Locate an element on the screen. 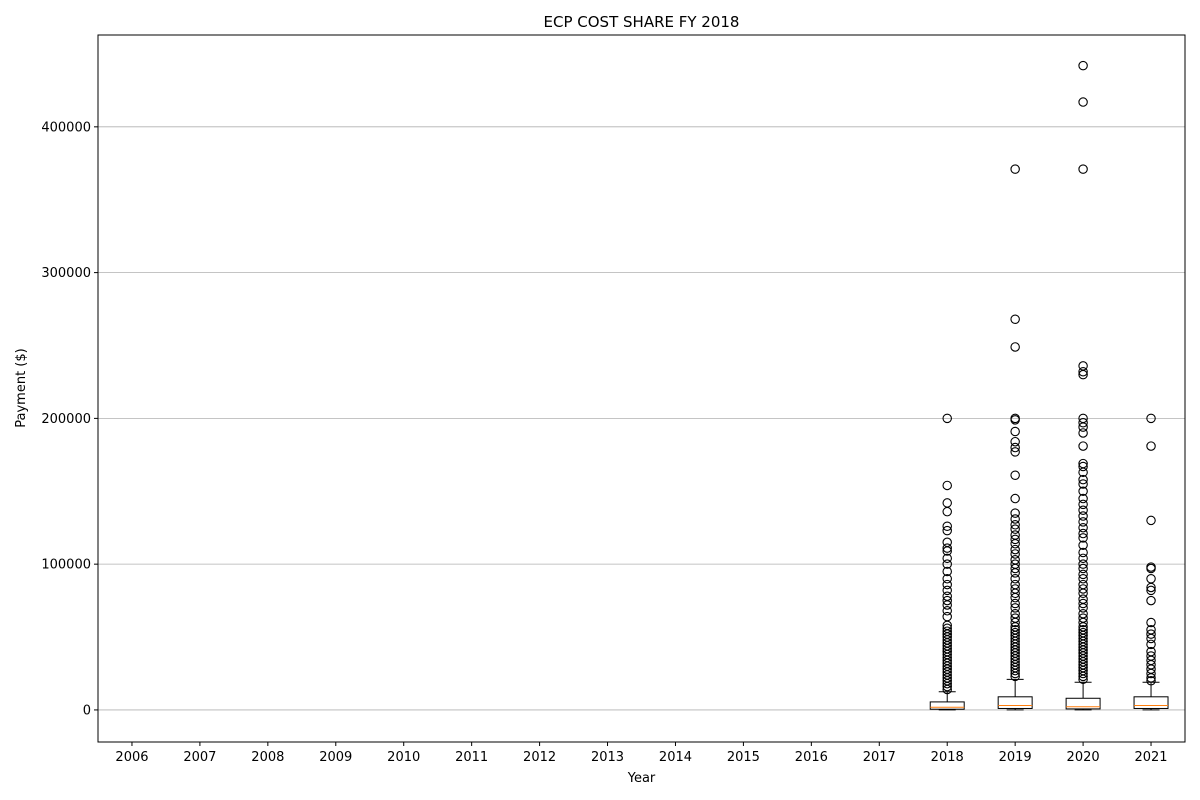  box-2021 is located at coordinates (1151, 562).